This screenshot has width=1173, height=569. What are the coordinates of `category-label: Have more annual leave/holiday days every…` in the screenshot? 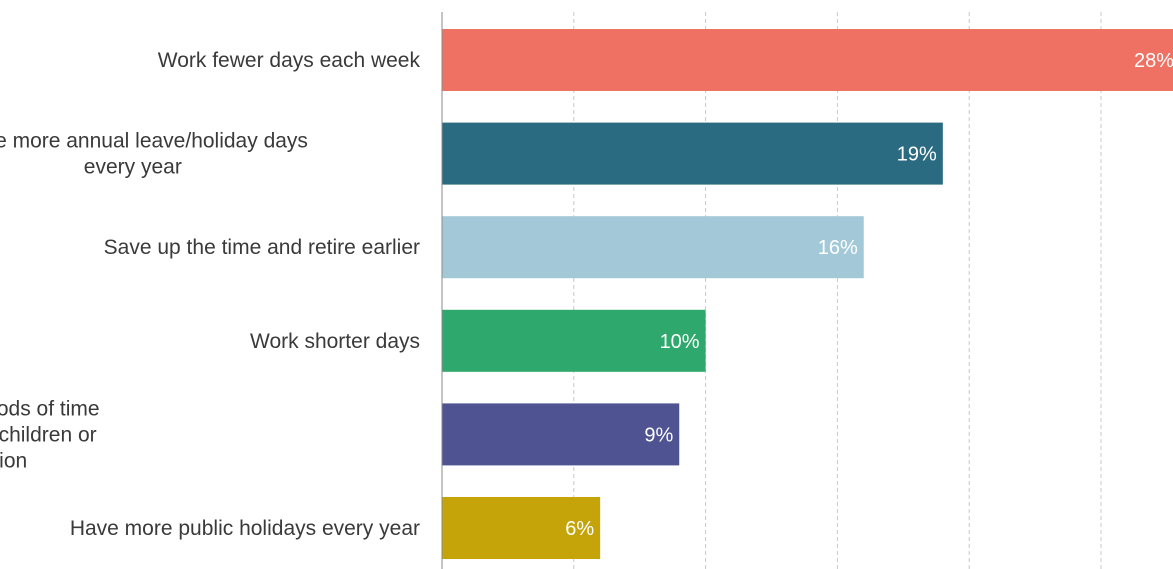 It's located at (154, 154).